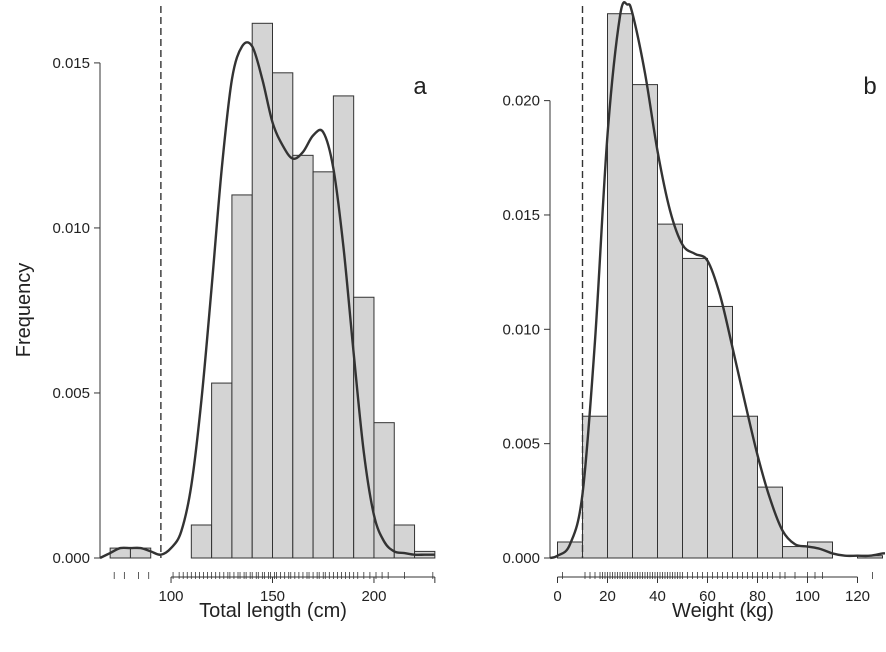 This screenshot has width=886, height=652. What do you see at coordinates (707, 596) in the screenshot?
I see `x-tick-label: 60` at bounding box center [707, 596].